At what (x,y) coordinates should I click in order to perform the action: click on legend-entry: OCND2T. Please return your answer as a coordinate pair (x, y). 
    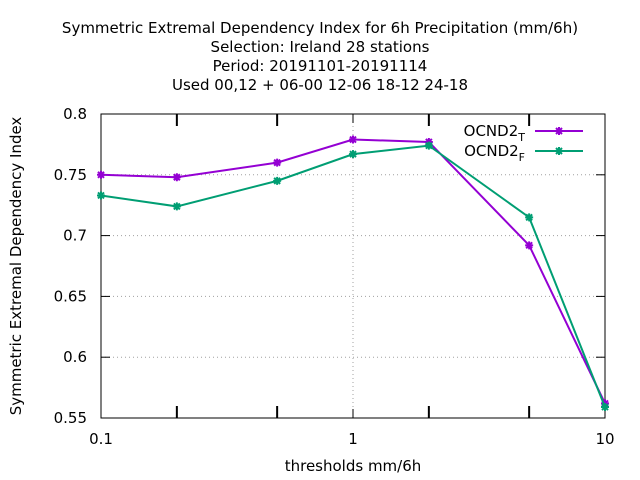
    Looking at the image, I should click on (523, 133).